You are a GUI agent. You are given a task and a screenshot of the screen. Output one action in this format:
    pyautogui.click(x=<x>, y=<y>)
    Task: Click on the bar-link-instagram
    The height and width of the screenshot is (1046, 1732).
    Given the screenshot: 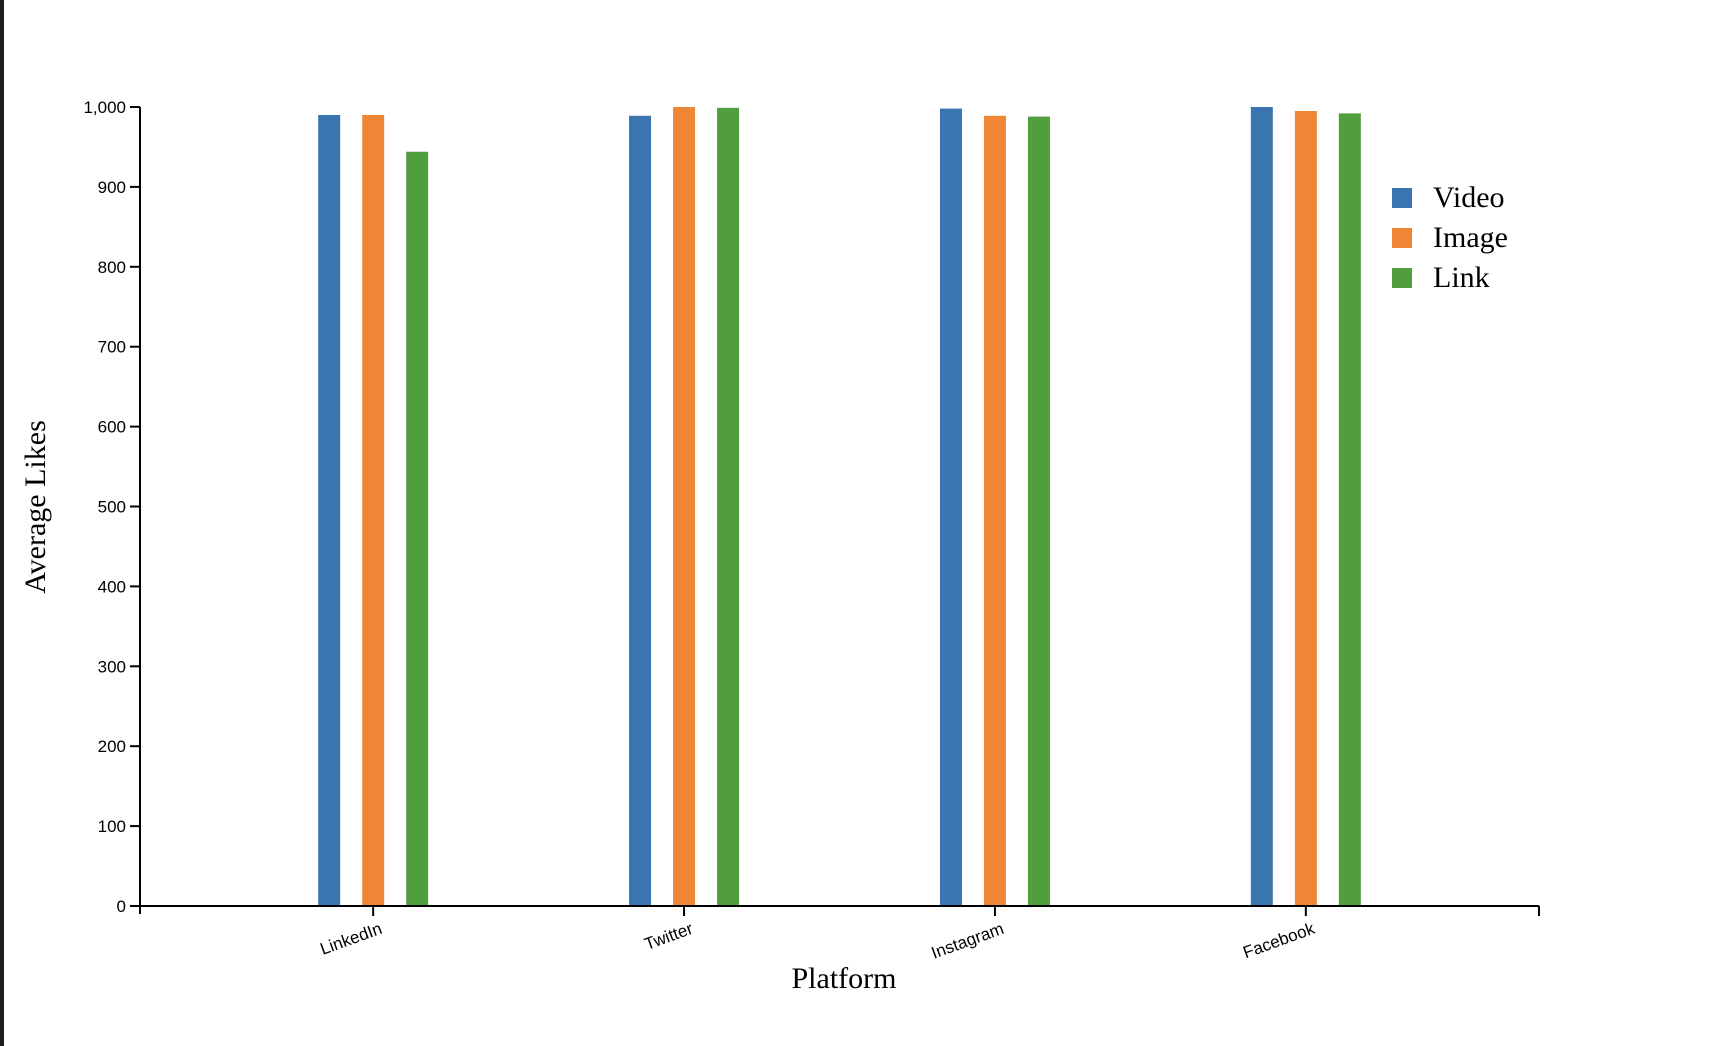 What is the action you would take?
    pyautogui.click(x=1038, y=511)
    